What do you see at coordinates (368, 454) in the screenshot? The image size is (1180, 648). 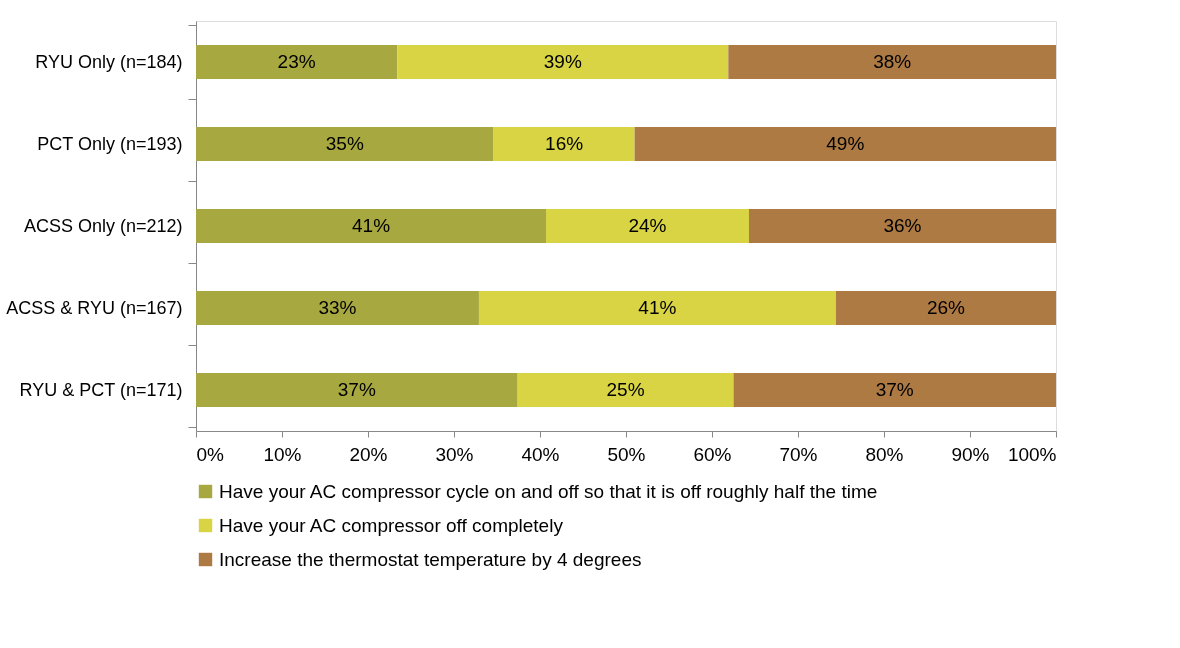 I see `x-tick-label: 20%` at bounding box center [368, 454].